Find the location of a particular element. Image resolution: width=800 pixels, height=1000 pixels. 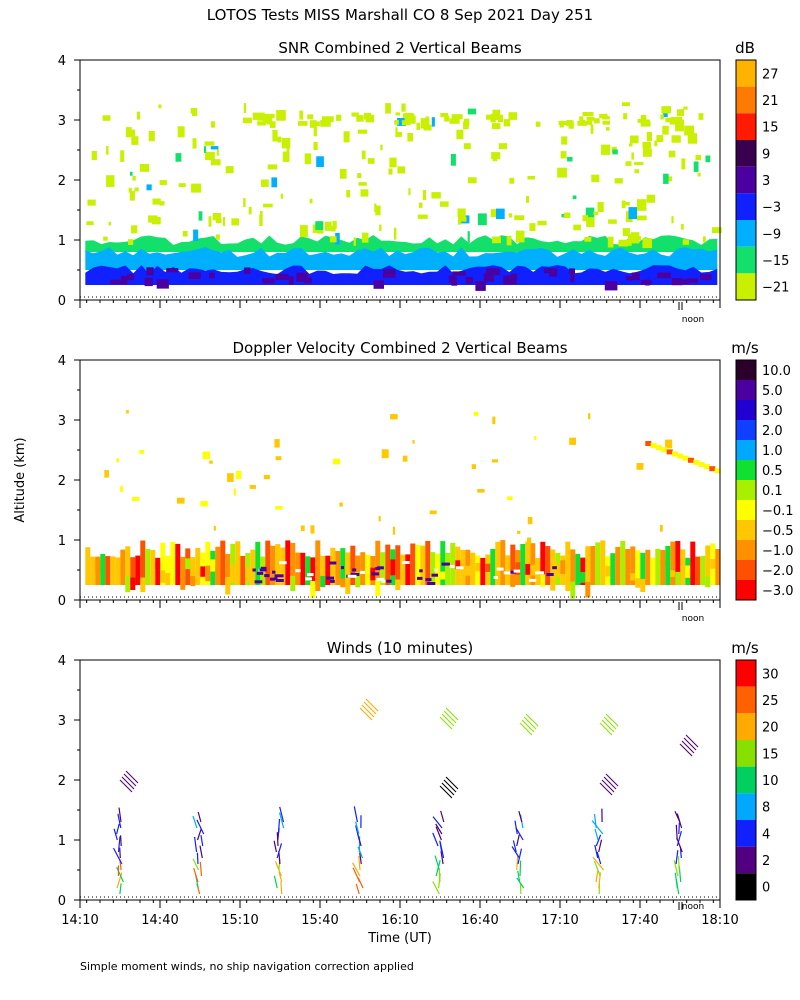

colorbar-label: 2 is located at coordinates (766, 861).